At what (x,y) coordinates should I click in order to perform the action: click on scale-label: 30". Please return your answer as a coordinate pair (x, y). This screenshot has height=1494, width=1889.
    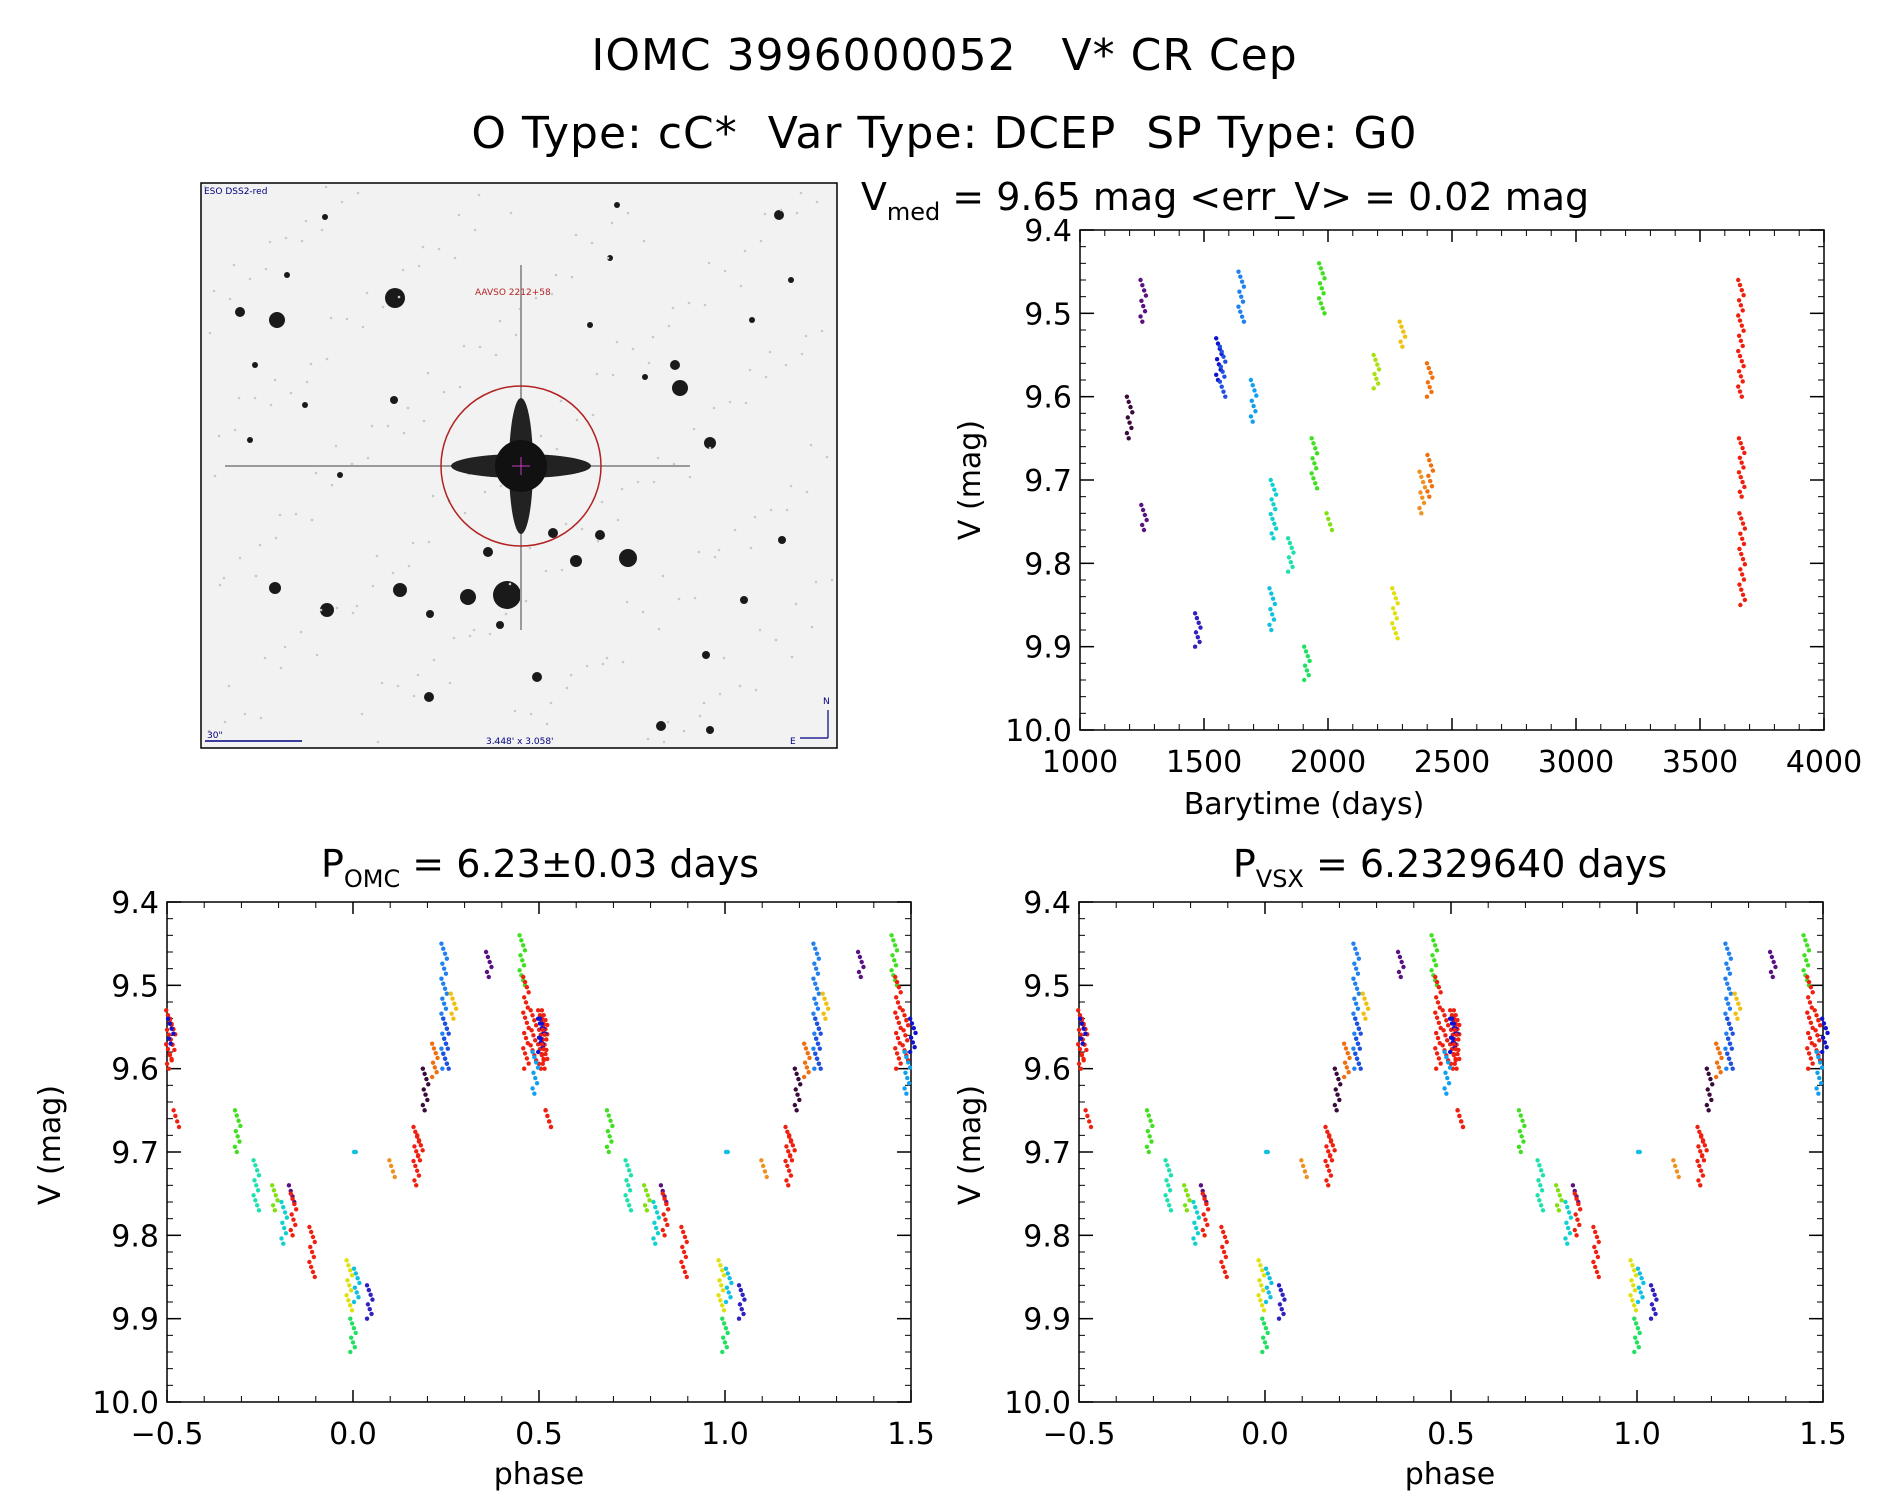
    Looking at the image, I should click on (215, 736).